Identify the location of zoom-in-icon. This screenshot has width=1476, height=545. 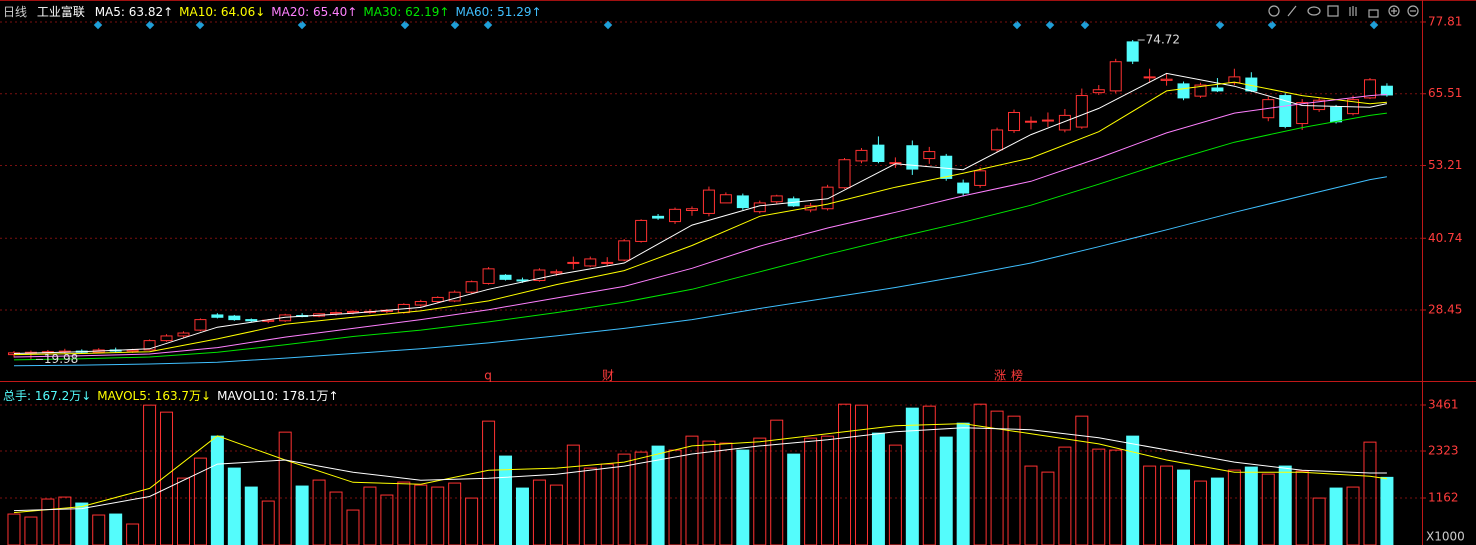
(1394, 11).